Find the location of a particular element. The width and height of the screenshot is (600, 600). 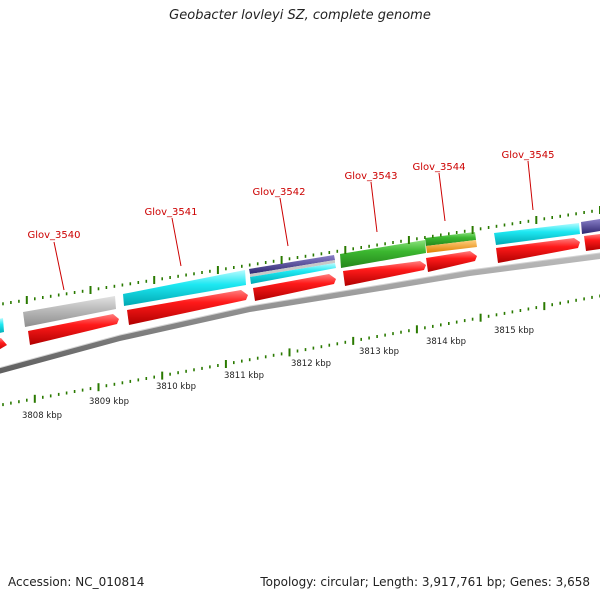

accession-text: Accession: NC_010814 is located at coordinates (76, 582).